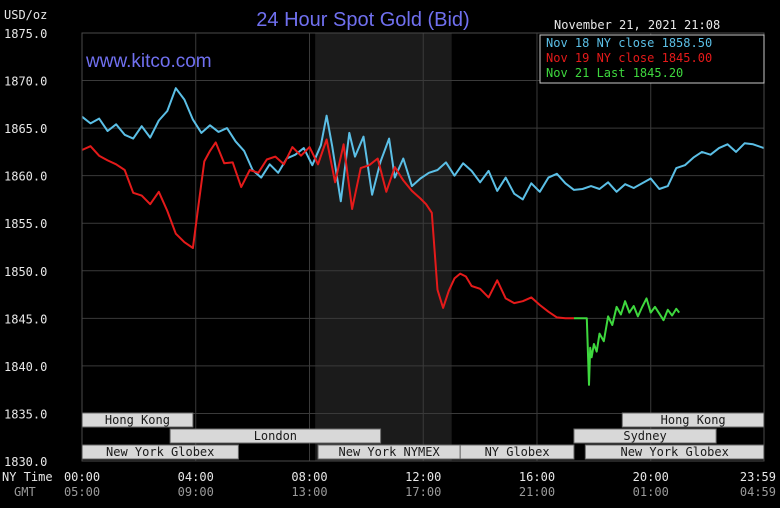  Describe the element at coordinates (637, 25) in the screenshot. I see `datetime-label: November 21, 2021 21:08` at that location.